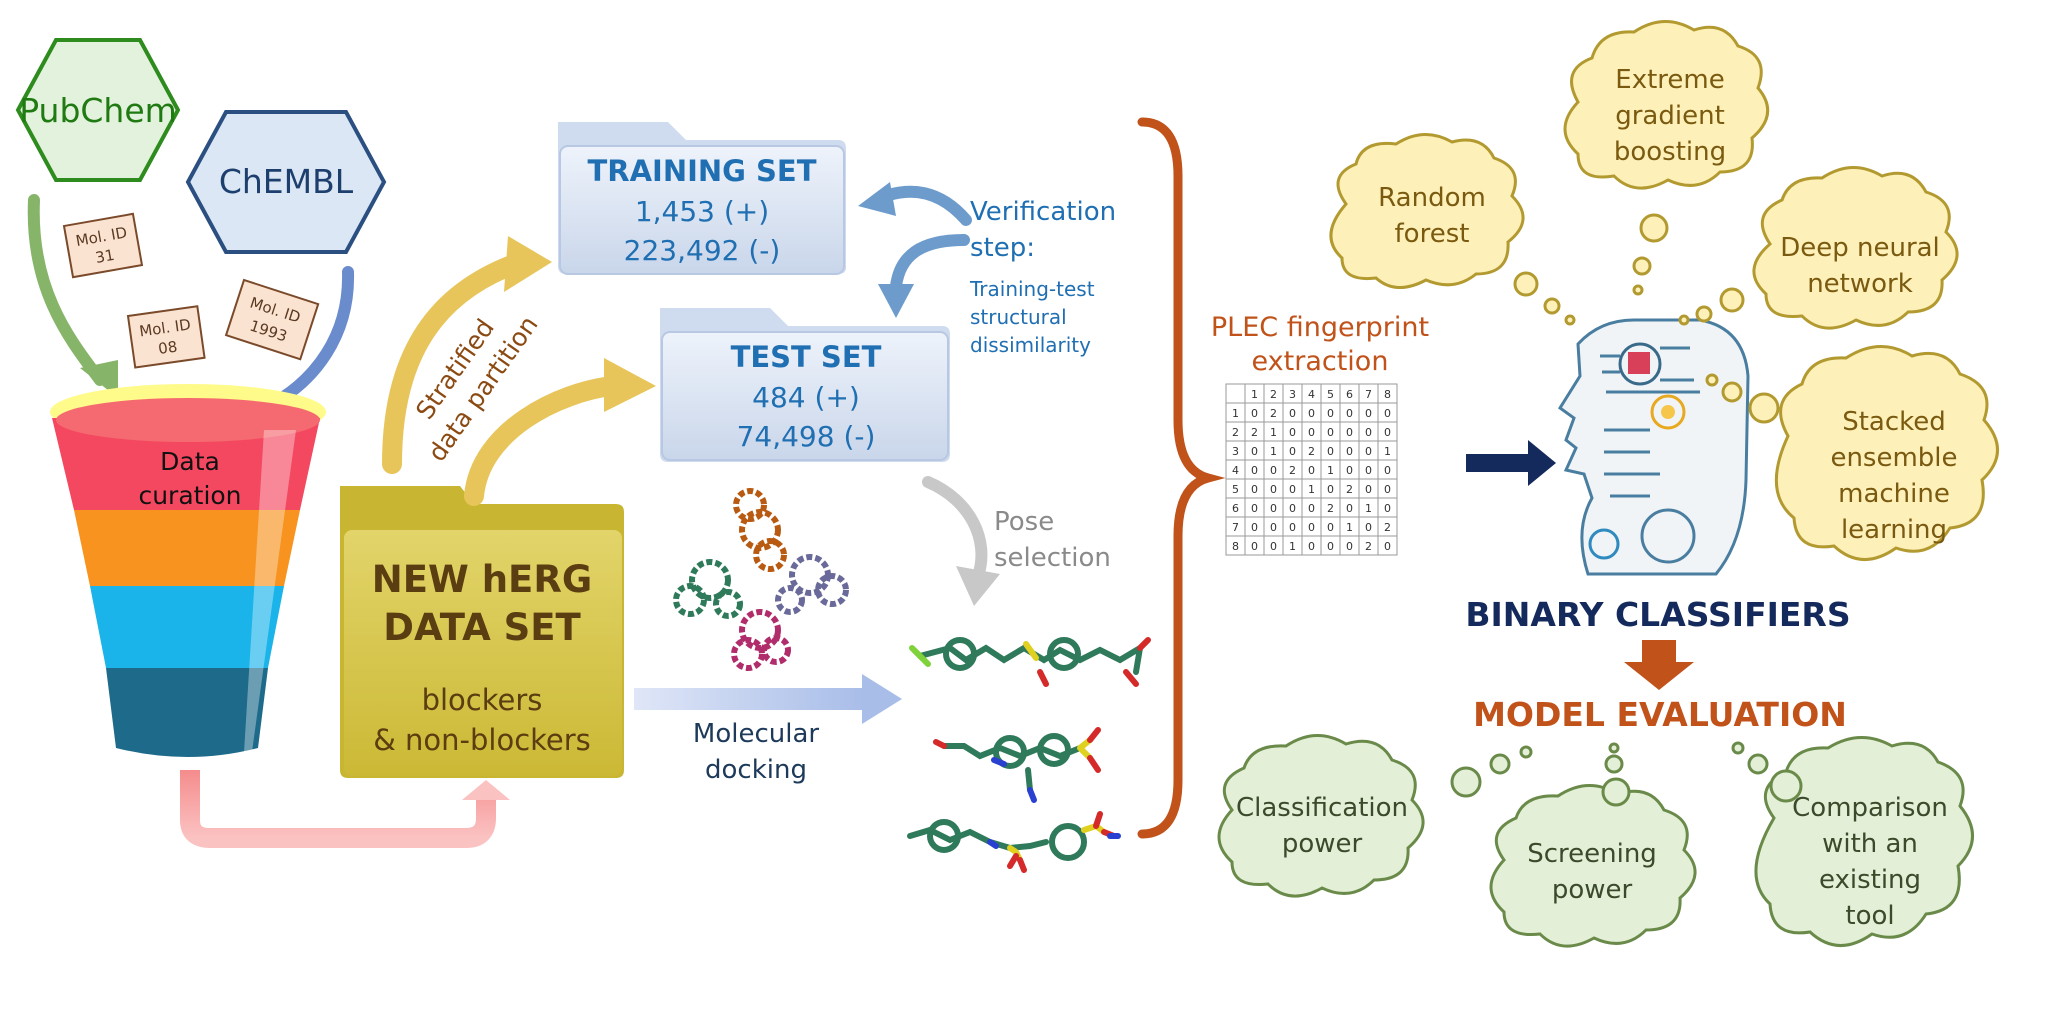  What do you see at coordinates (1181, 478) in the screenshot?
I see `grouping-brace` at bounding box center [1181, 478].